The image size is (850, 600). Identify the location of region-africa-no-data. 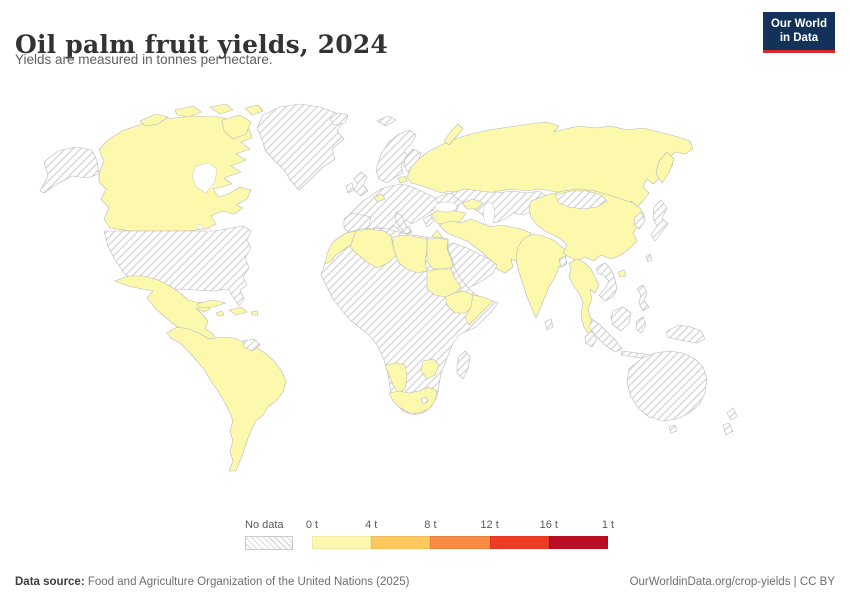
(409, 321).